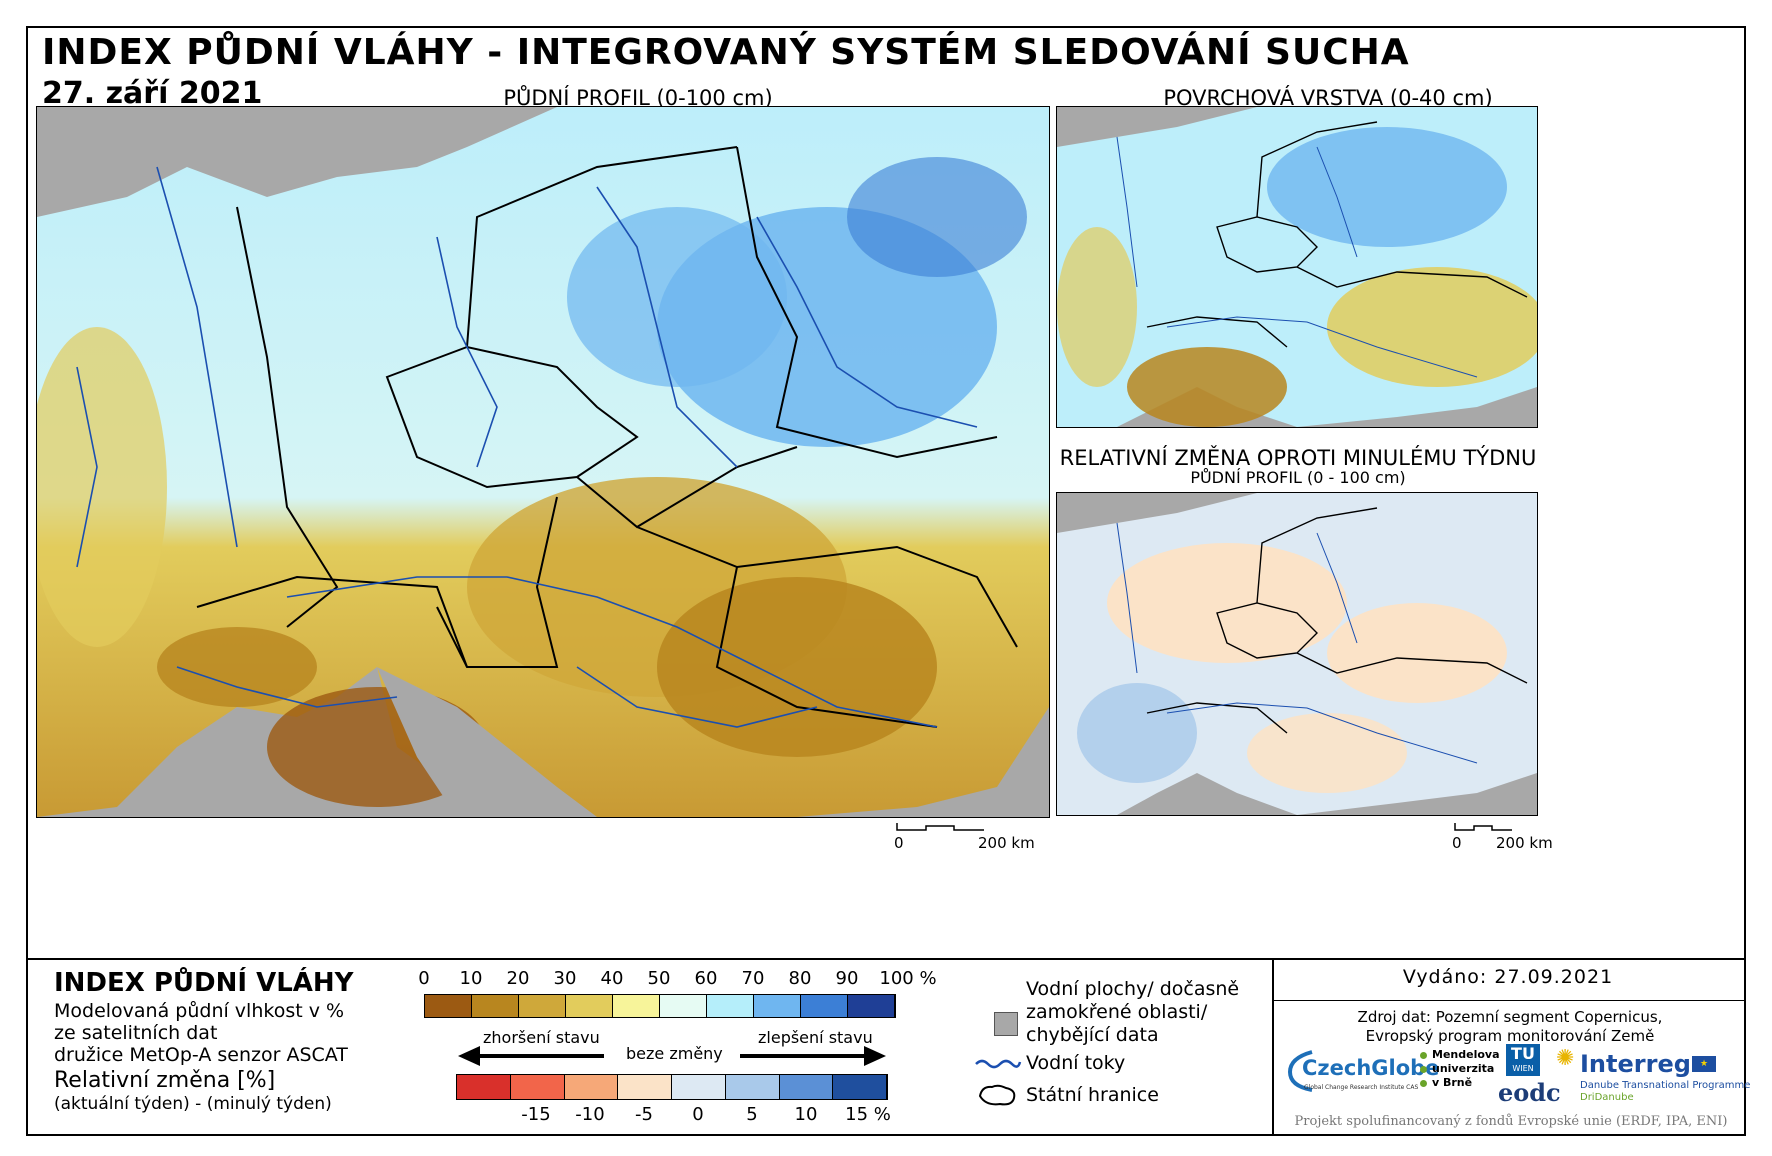  Describe the element at coordinates (1510, 1017) in the screenshot. I see `source-line1: Zdroj dat: Pozemní segment Copernicus,` at that location.